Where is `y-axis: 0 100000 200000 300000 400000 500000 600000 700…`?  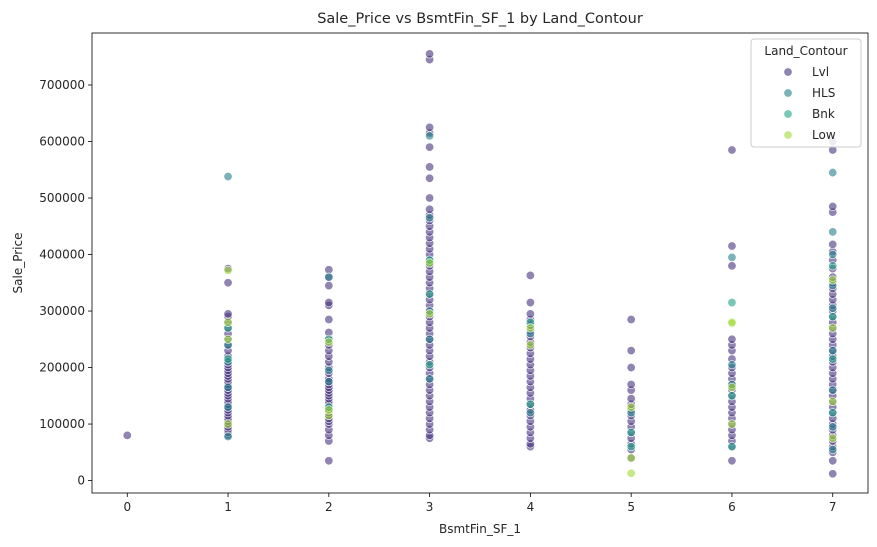 y-axis: 0 100000 200000 300000 400000 500000 600000 700… is located at coordinates (65, 283).